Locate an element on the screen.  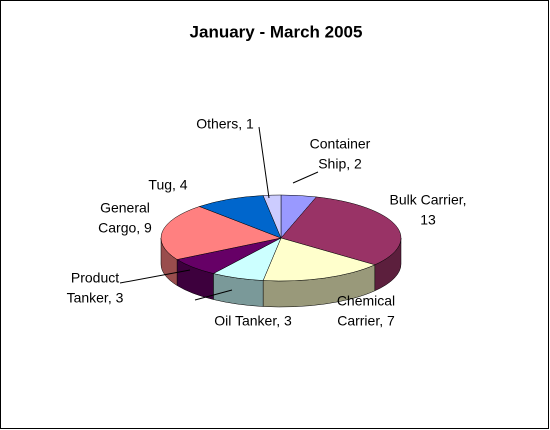
data-label: 13 is located at coordinates (428, 220).